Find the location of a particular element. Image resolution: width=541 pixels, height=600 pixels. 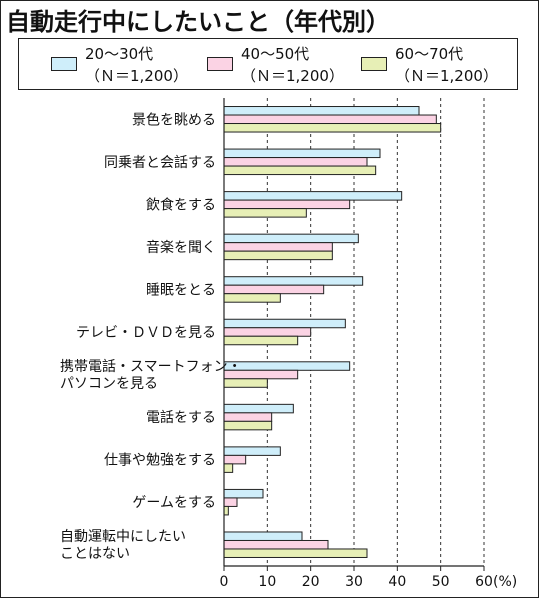

x-tick-label-60: 60 is located at coordinates (484, 582).